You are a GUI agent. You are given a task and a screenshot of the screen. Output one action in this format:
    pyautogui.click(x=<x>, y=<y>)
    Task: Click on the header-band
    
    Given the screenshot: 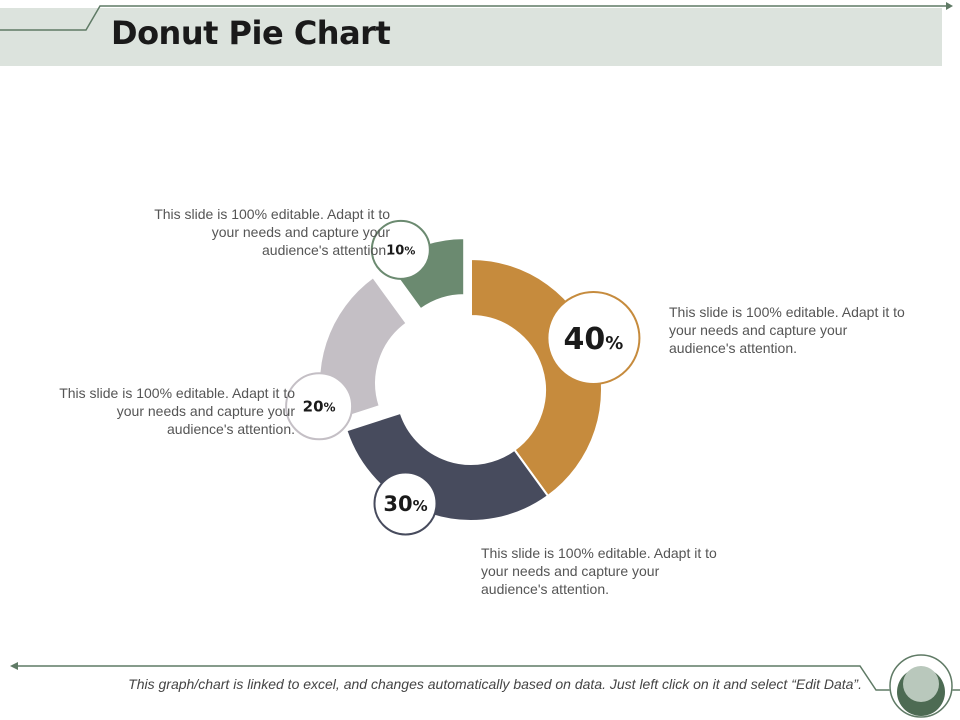 What is the action you would take?
    pyautogui.click(x=471, y=37)
    